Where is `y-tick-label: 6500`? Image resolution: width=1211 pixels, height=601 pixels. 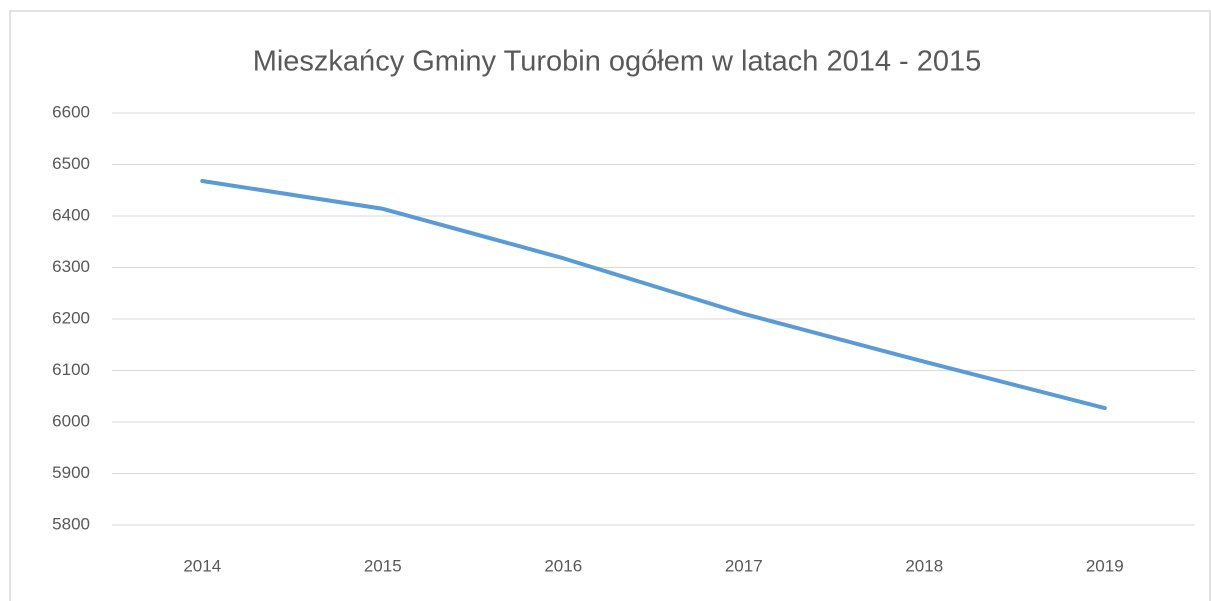 y-tick-label: 6500 is located at coordinates (71, 163).